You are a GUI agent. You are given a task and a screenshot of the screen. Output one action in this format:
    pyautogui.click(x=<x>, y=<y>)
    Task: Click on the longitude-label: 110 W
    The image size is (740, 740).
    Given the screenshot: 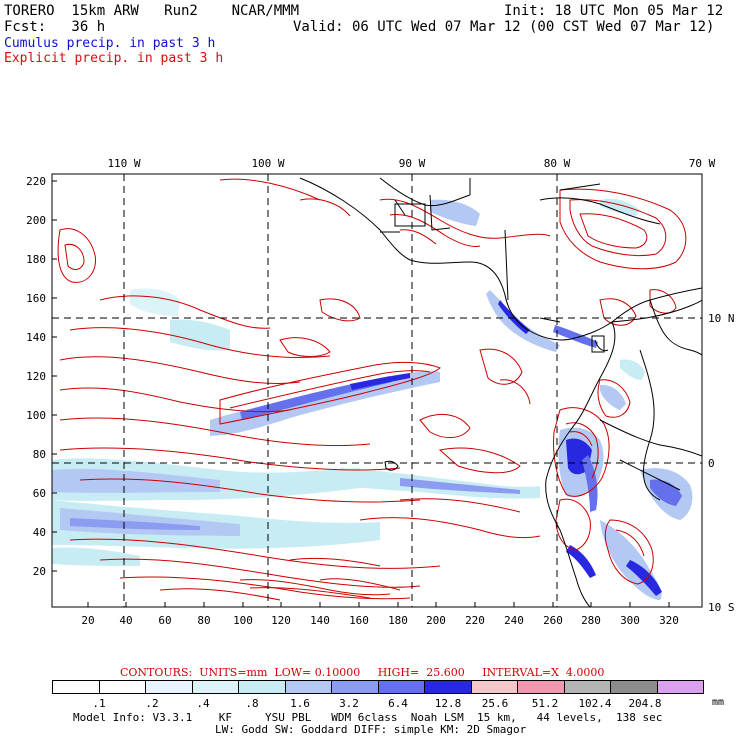 What is the action you would take?
    pyautogui.click(x=124, y=163)
    